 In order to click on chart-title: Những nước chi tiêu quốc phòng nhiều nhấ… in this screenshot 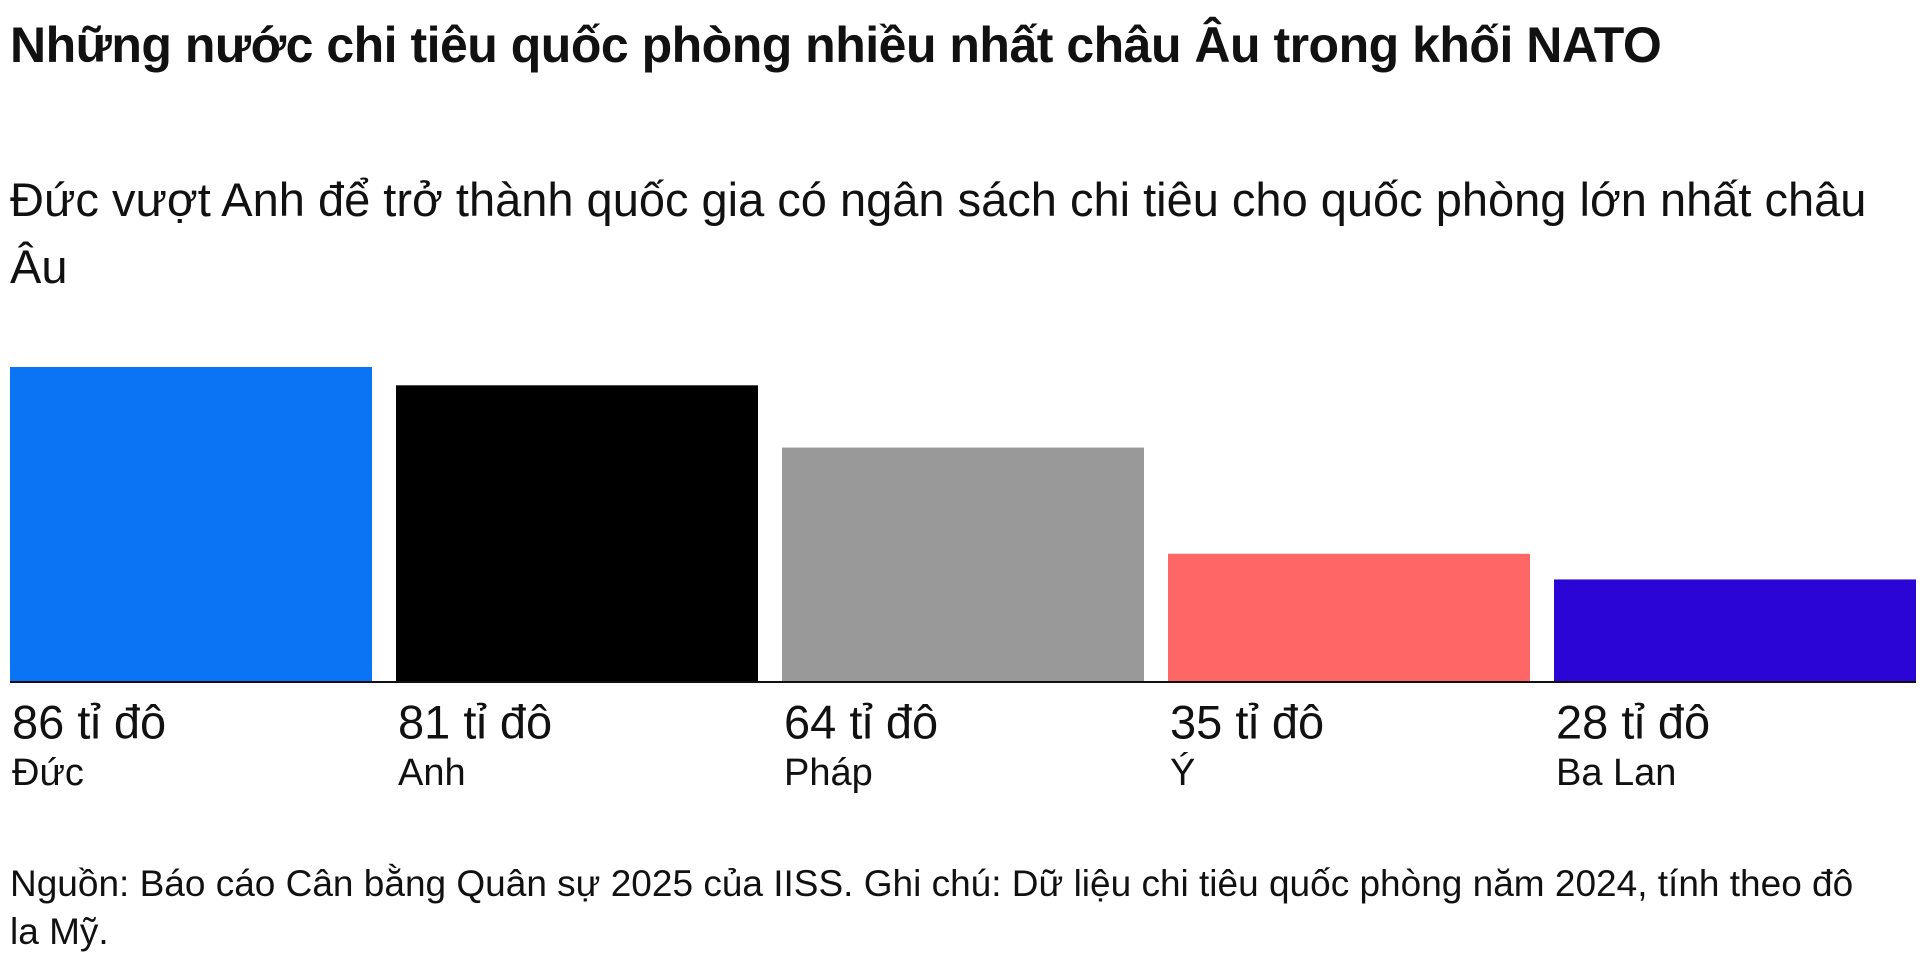, I will do `click(836, 45)`.